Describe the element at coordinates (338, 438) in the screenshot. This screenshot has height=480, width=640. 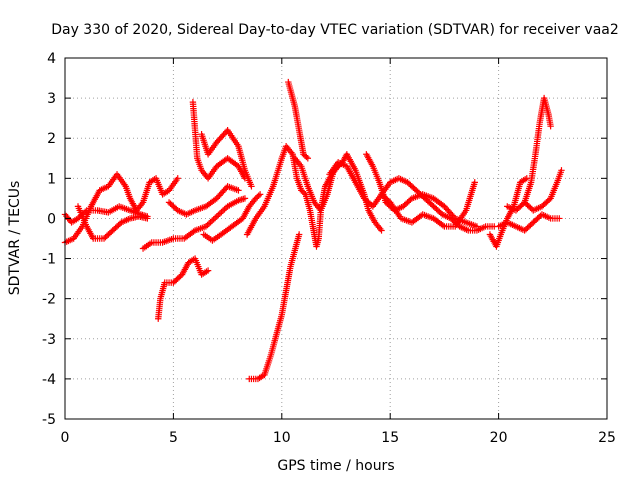
I see `x-tick-labels: 0 5 10 15 20 25` at that location.